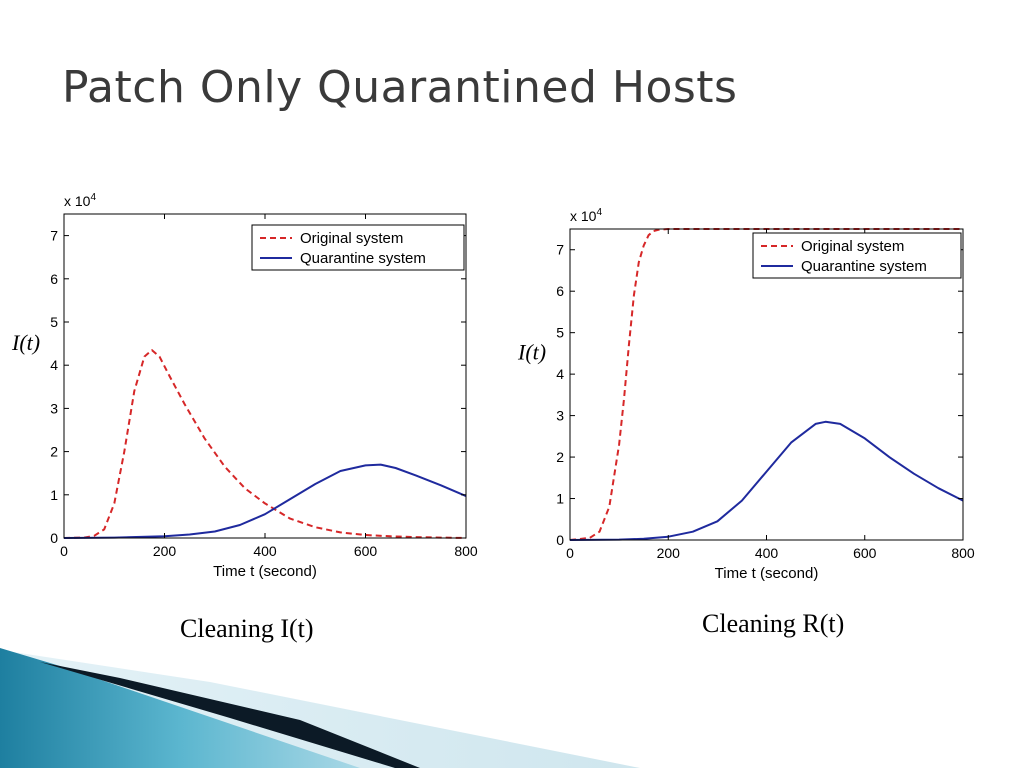 Image resolution: width=1024 pixels, height=768 pixels. What do you see at coordinates (265, 444) in the screenshot?
I see `series-line-original` at bounding box center [265, 444].